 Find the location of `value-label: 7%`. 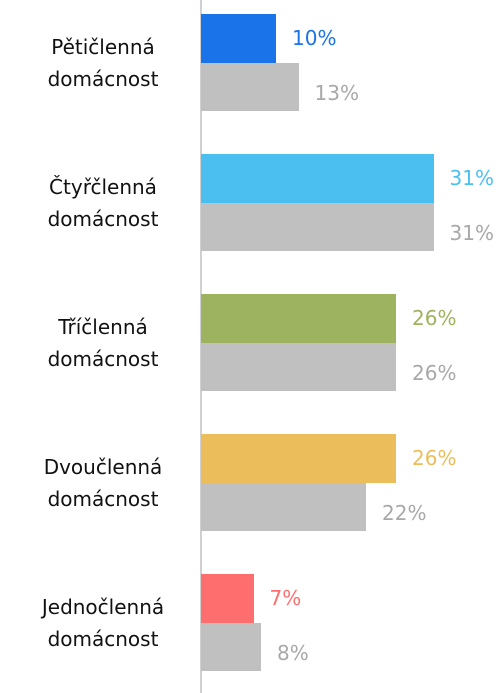

value-label: 7% is located at coordinates (285, 598).